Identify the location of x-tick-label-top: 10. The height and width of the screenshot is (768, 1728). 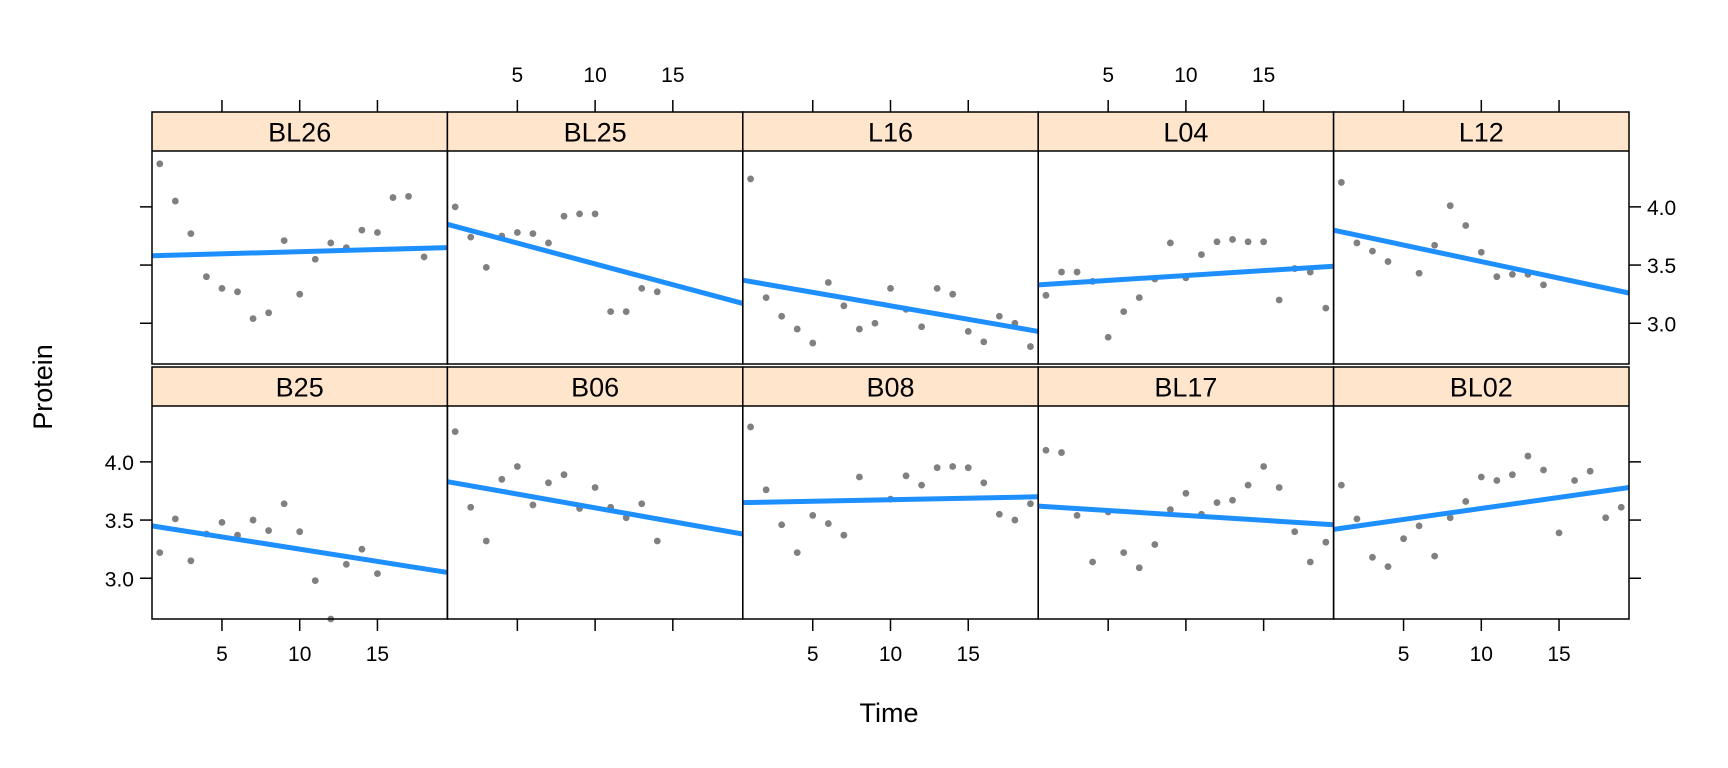
(594, 75).